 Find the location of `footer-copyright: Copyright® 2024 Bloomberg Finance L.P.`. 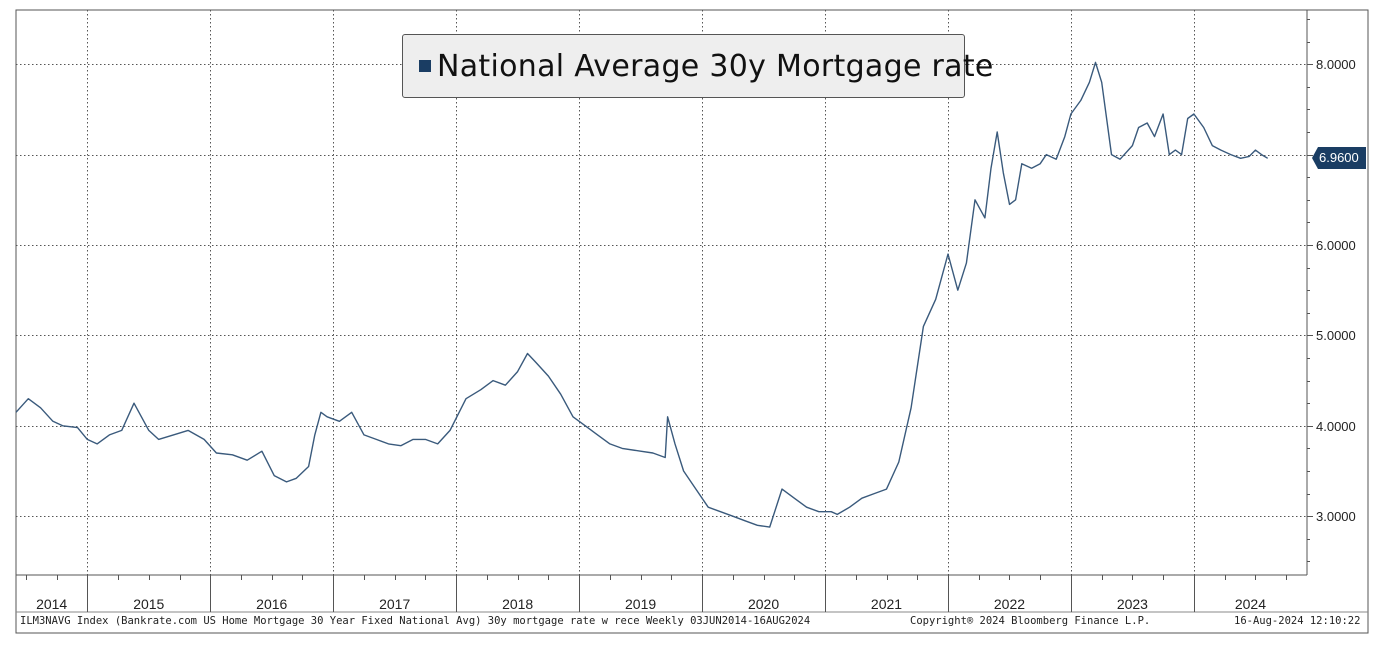

footer-copyright: Copyright® 2024 Bloomberg Finance L.P. is located at coordinates (1030, 621).